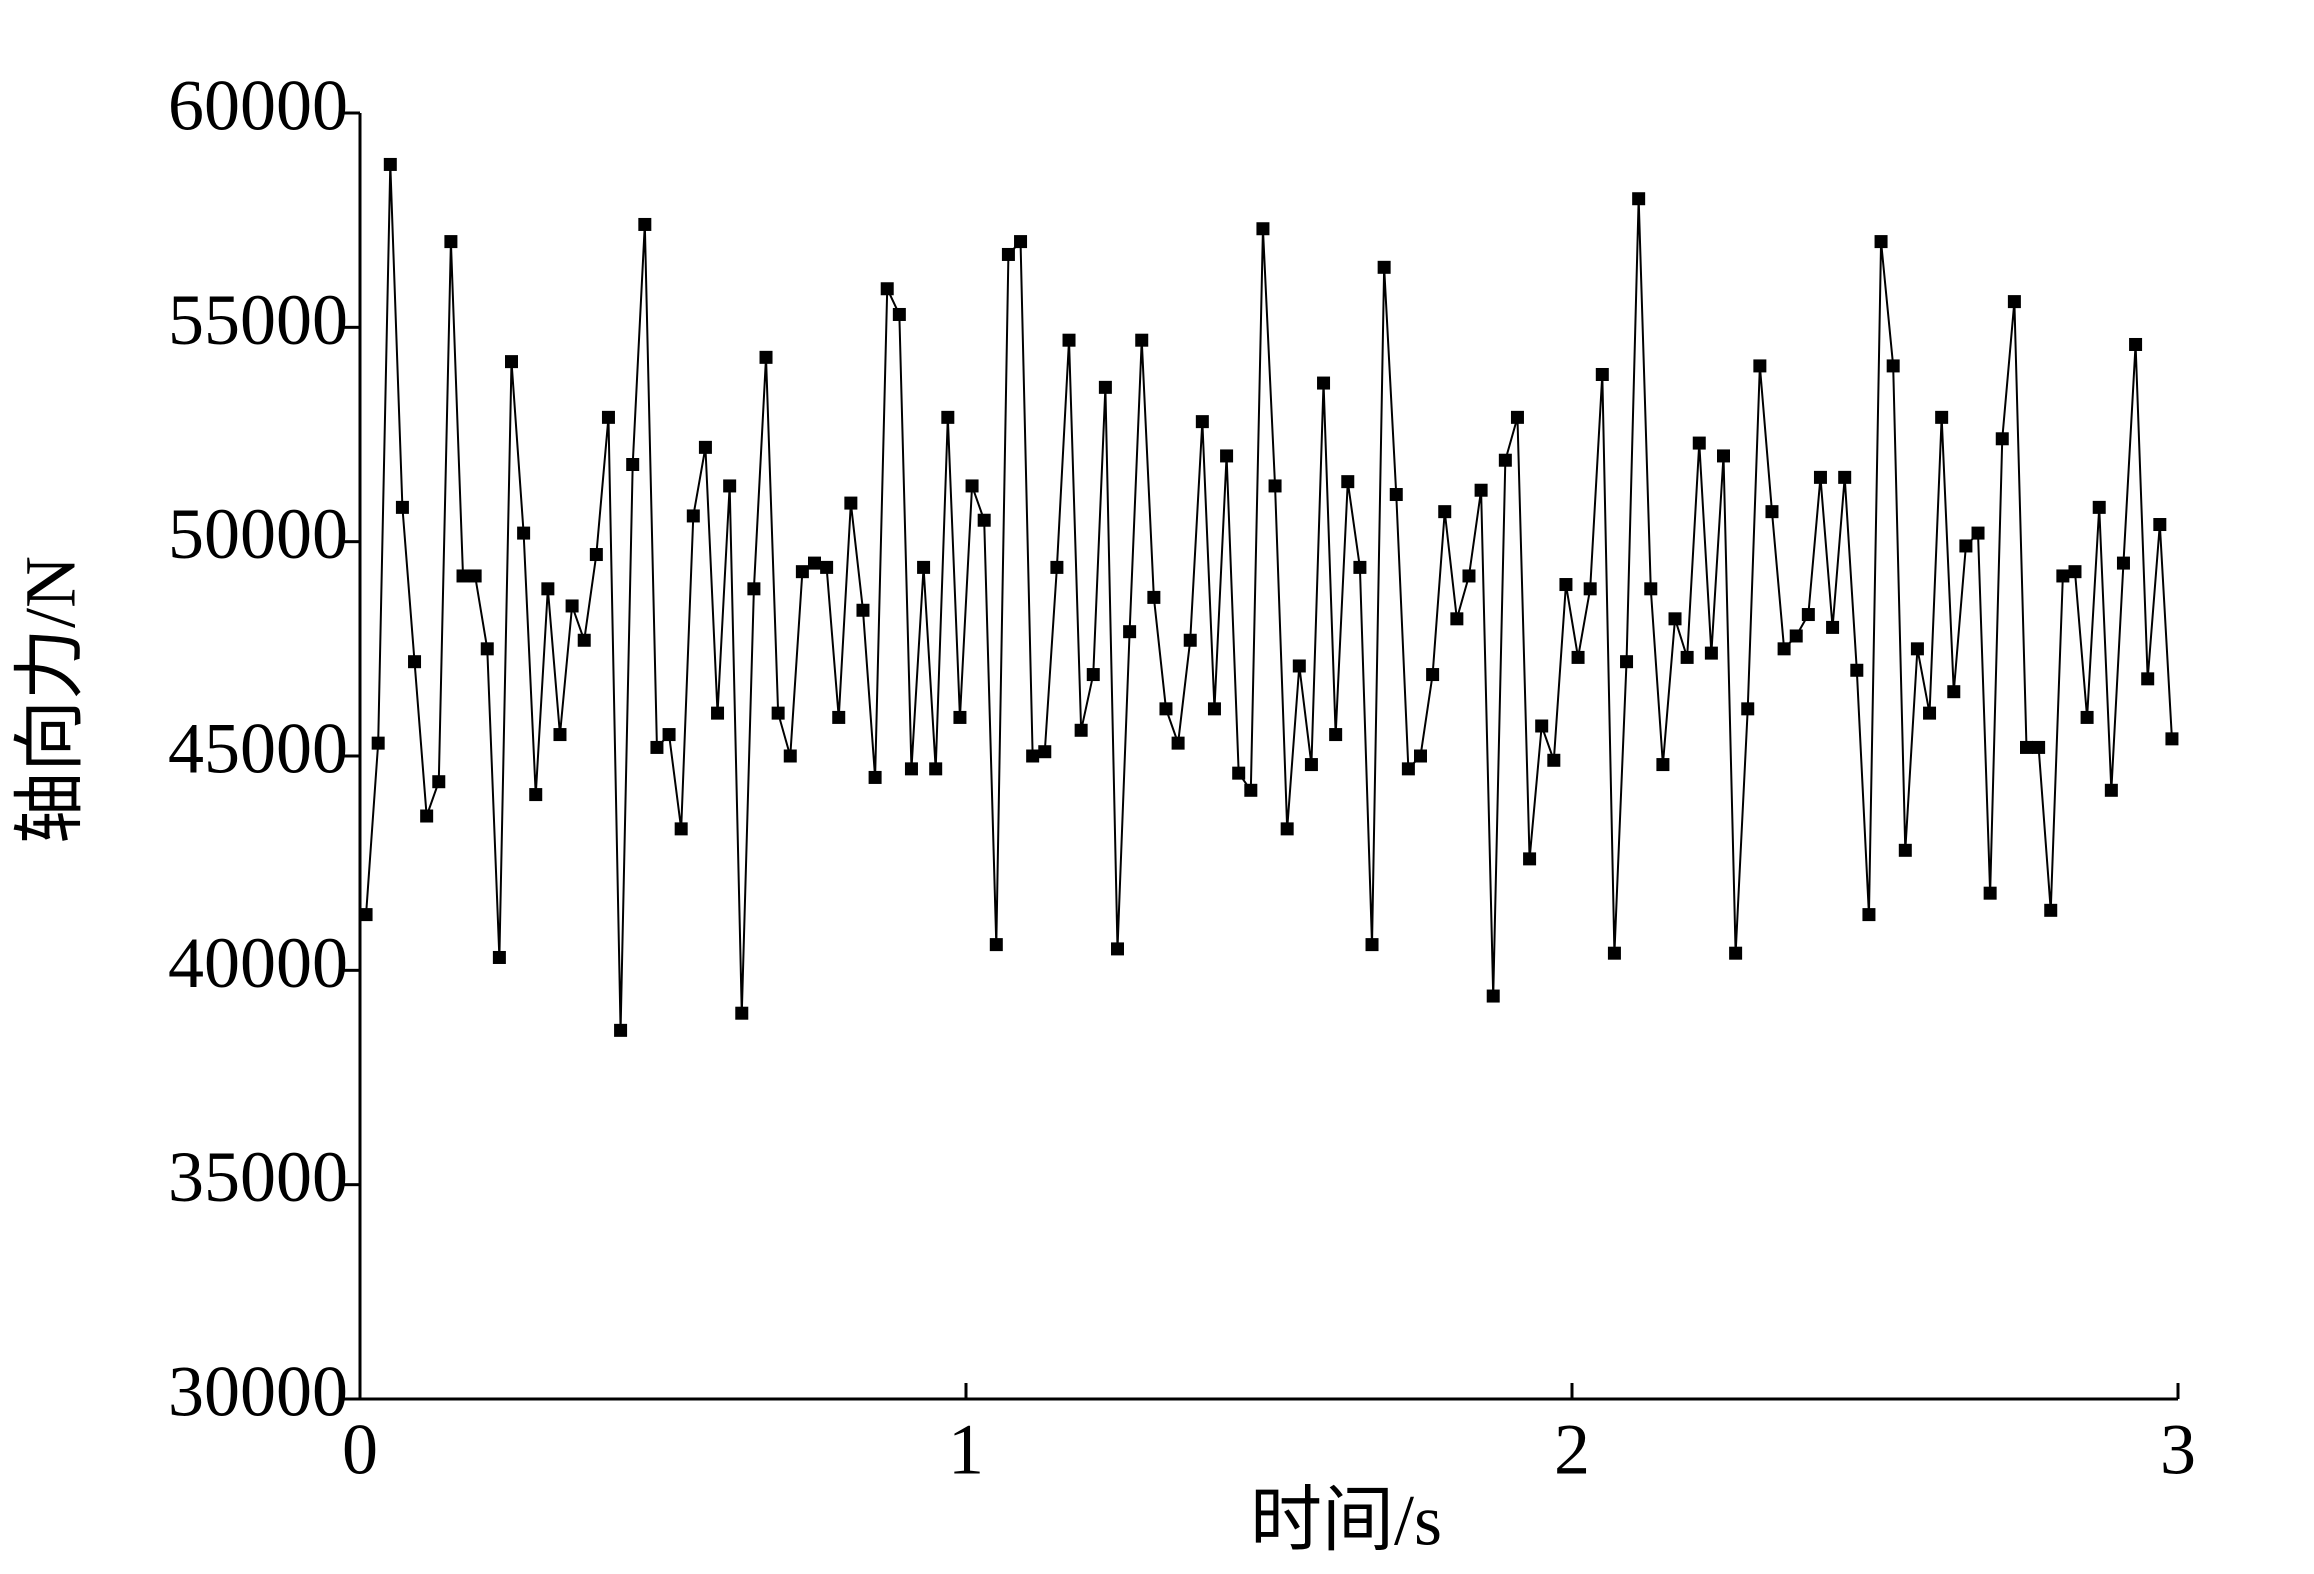  I want to click on y-tick-label: 60000, so click(258, 106).